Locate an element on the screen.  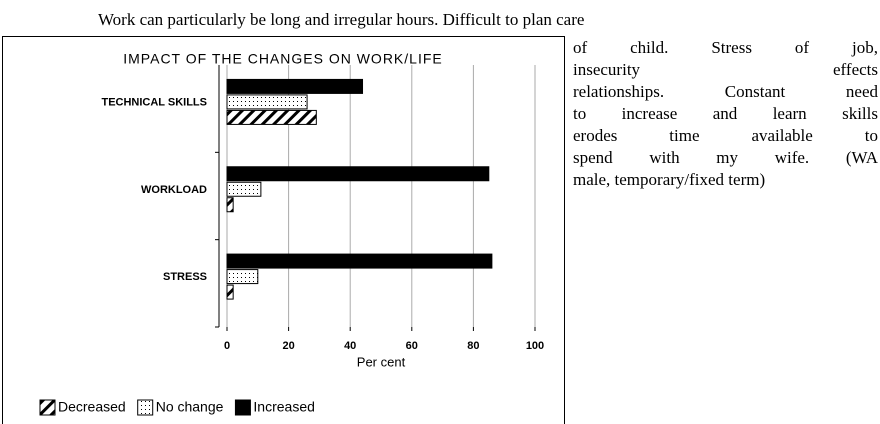
text-line: to increase and learn skills is located at coordinates (725, 113).